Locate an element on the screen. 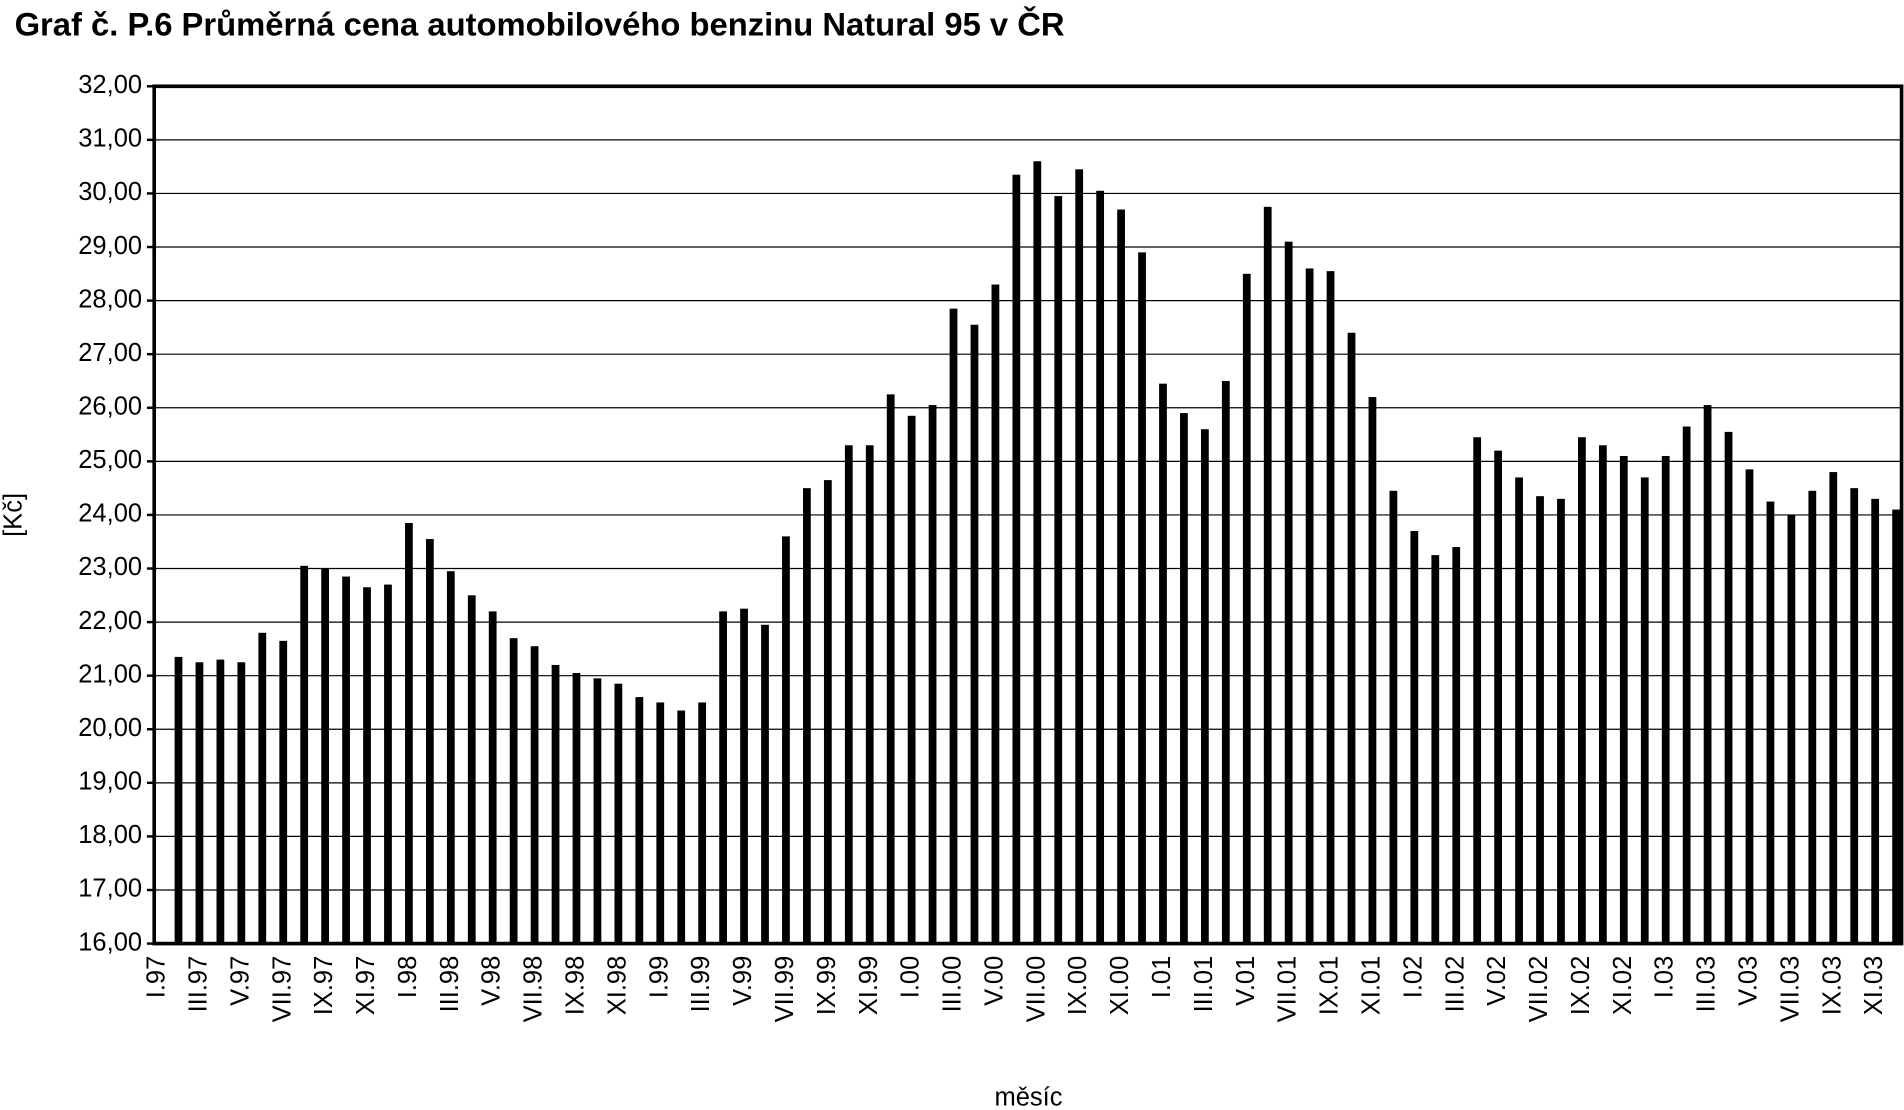  x-tick-label: IX.02 is located at coordinates (1581, 986).